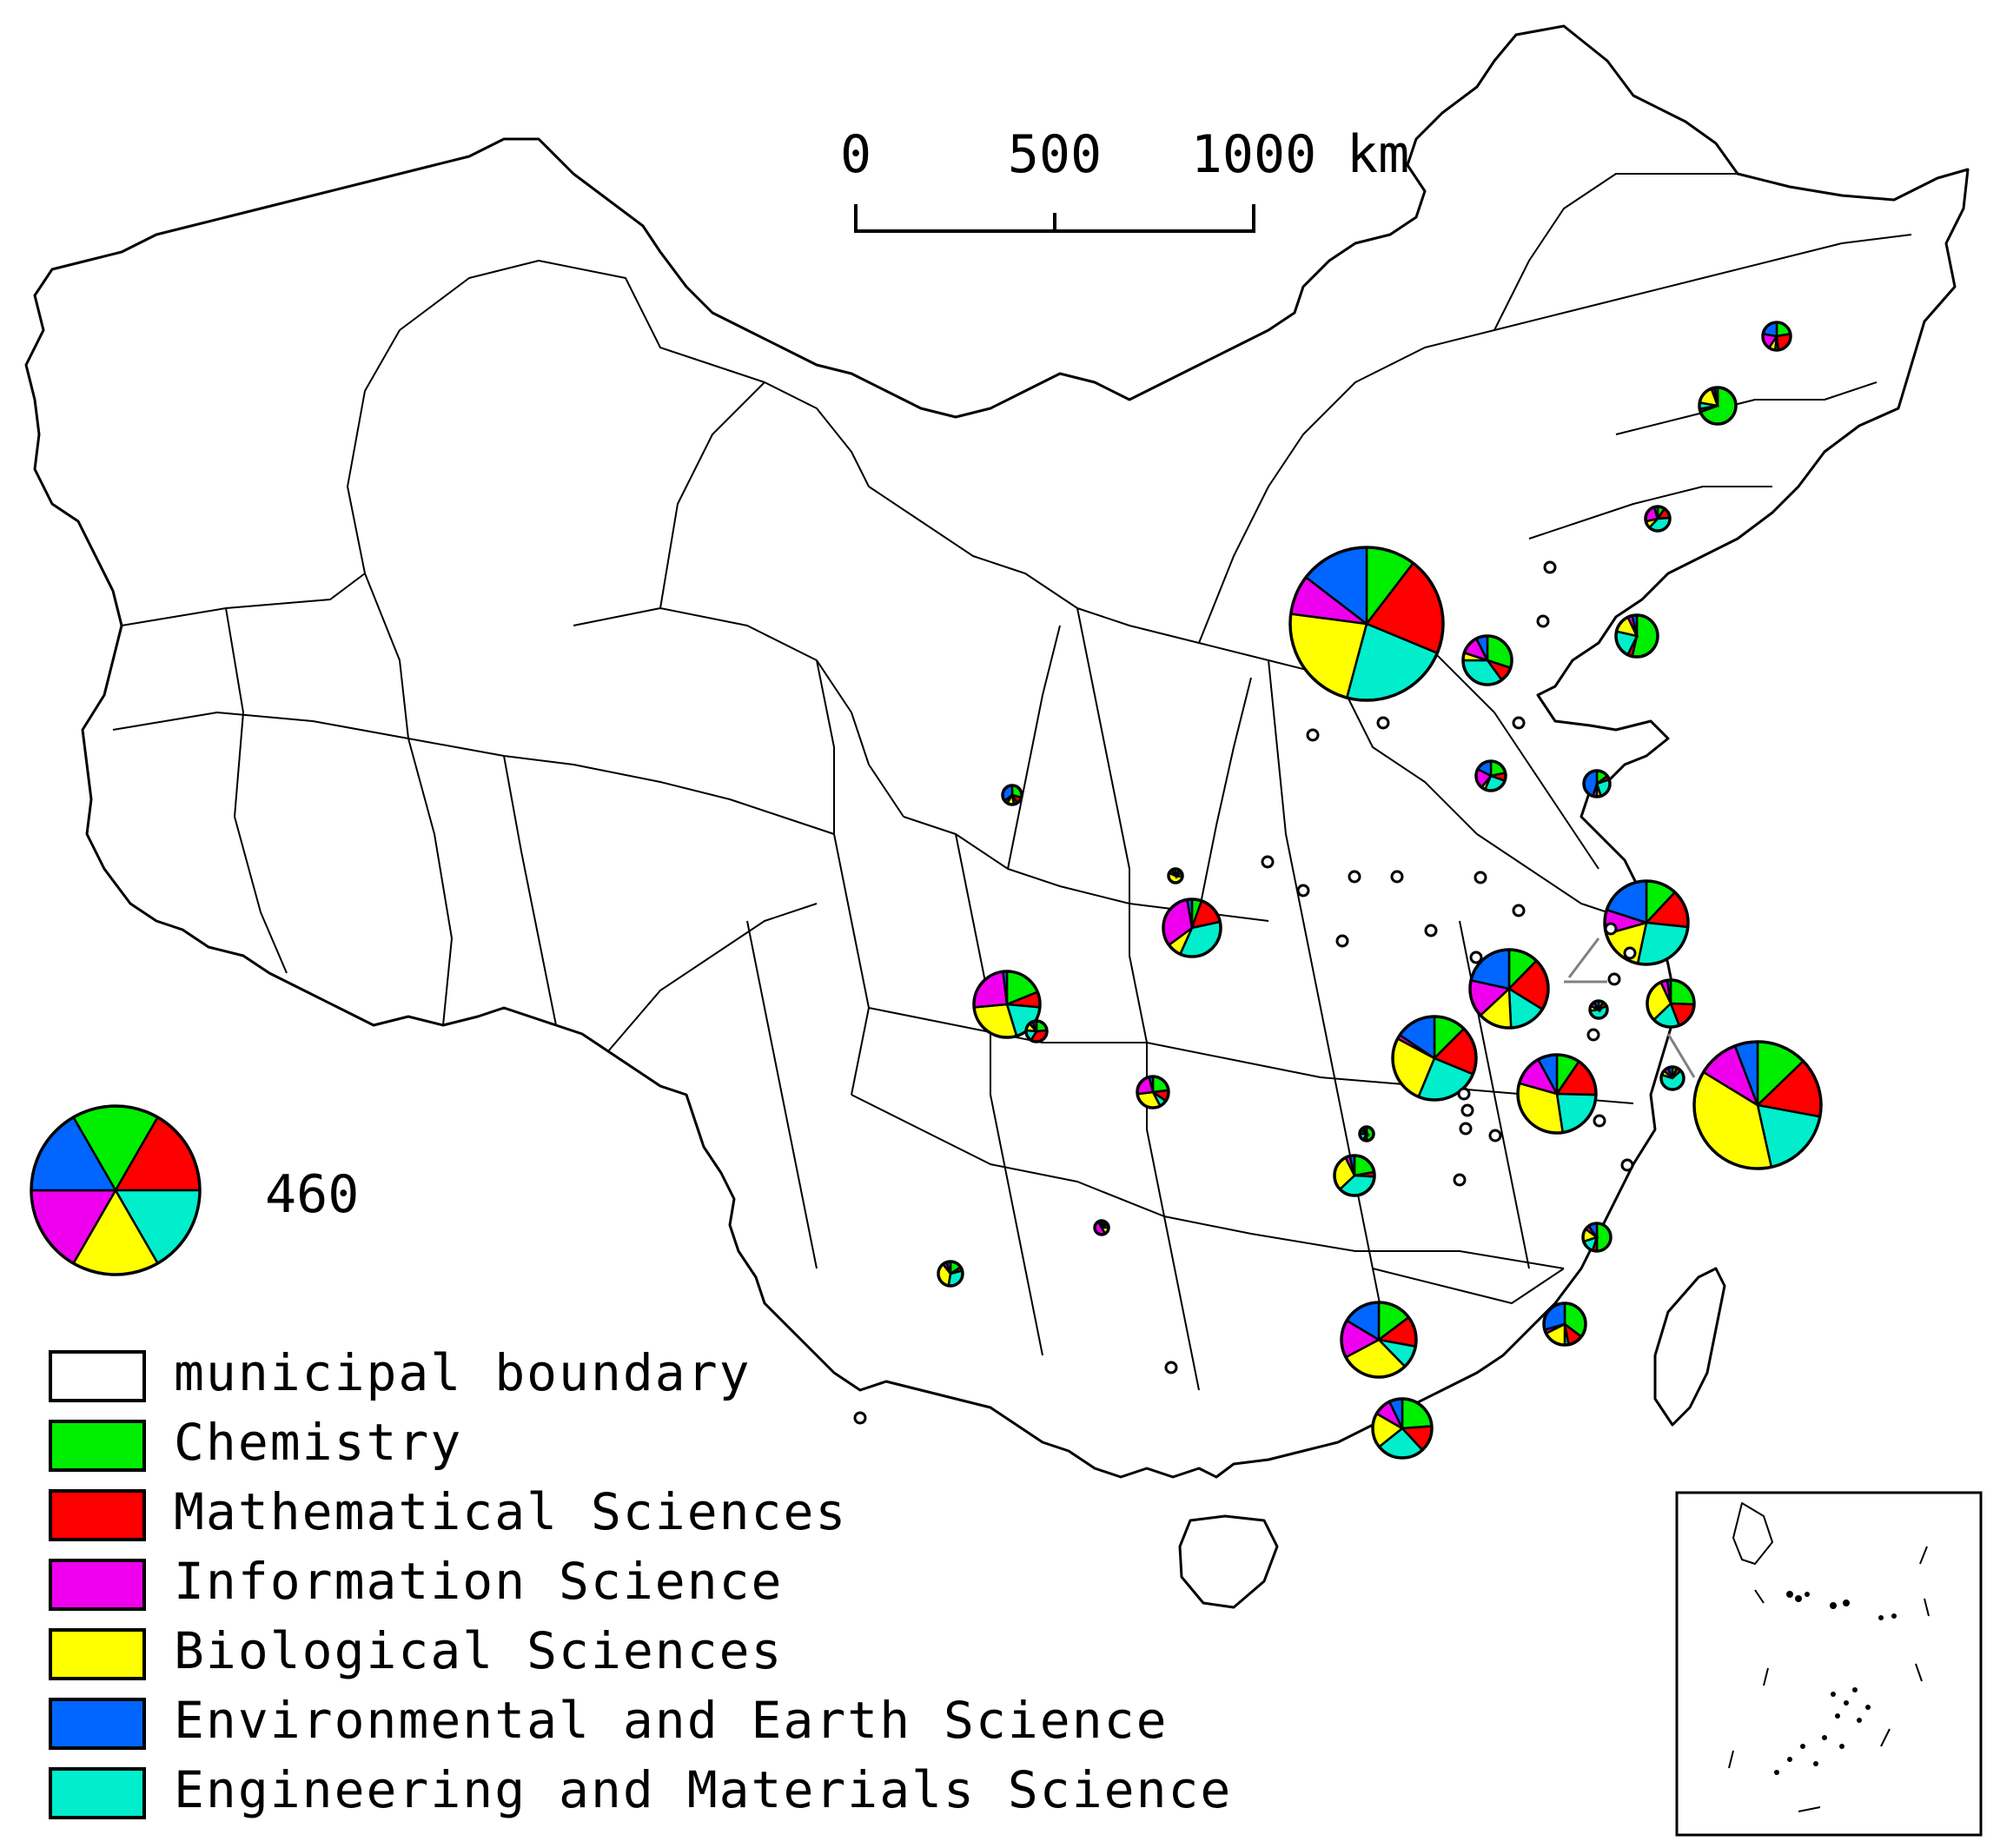  What do you see at coordinates (254, 1442) in the screenshot?
I see `legend-item-chemistry: Chemistry` at bounding box center [254, 1442].